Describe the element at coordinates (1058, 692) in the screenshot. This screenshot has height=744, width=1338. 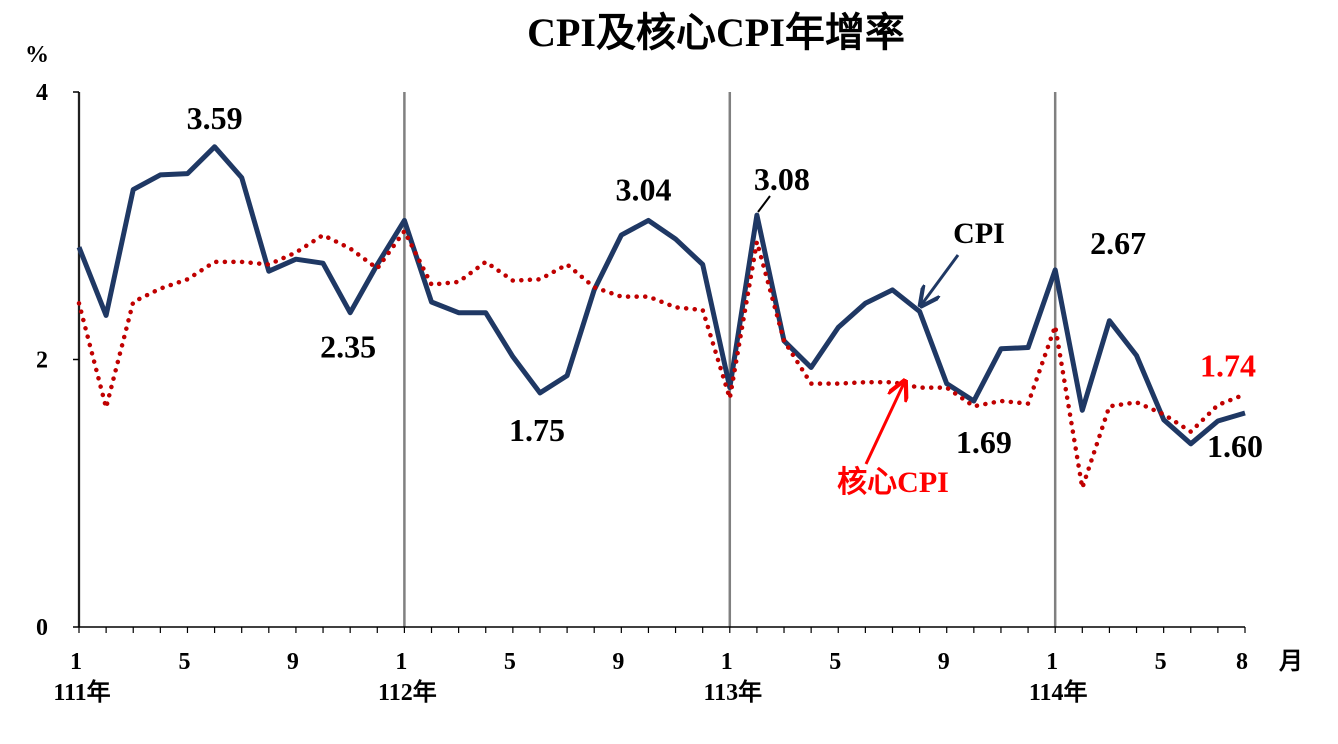
I see `year-label: 114年` at that location.